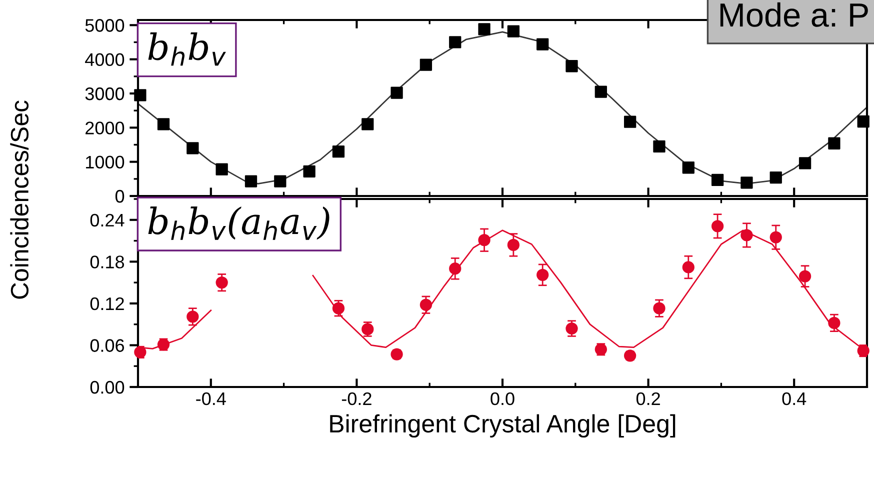 This screenshot has height=479, width=874. What do you see at coordinates (648, 399) in the screenshot?
I see `x-tick-label: 0.2` at bounding box center [648, 399].